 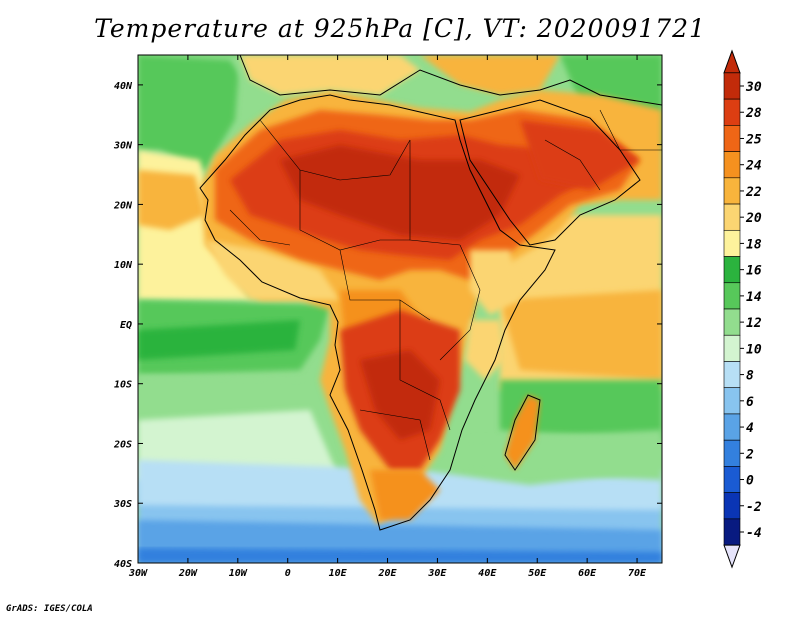 What do you see at coordinates (495, 282) in the screenshot?
I see `ethiopian-highlands` at bounding box center [495, 282].